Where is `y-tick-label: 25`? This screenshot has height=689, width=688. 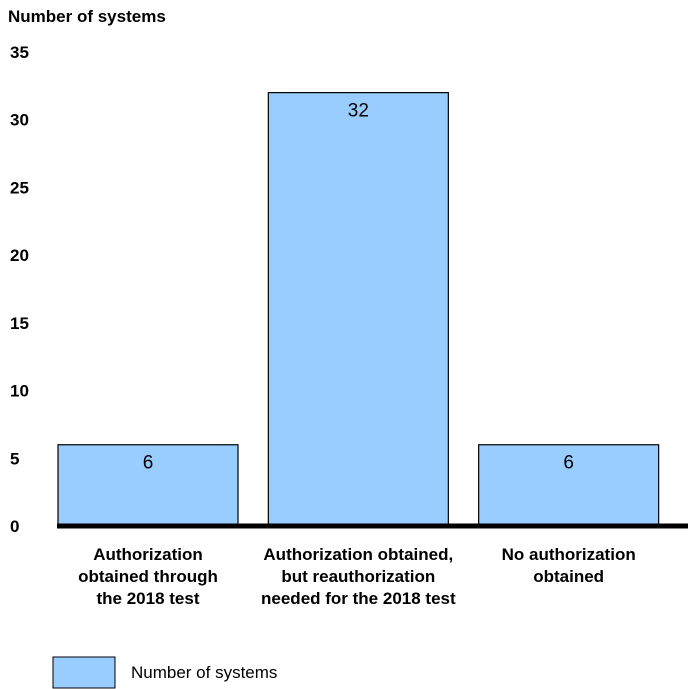 y-tick-label: 25 is located at coordinates (19, 187).